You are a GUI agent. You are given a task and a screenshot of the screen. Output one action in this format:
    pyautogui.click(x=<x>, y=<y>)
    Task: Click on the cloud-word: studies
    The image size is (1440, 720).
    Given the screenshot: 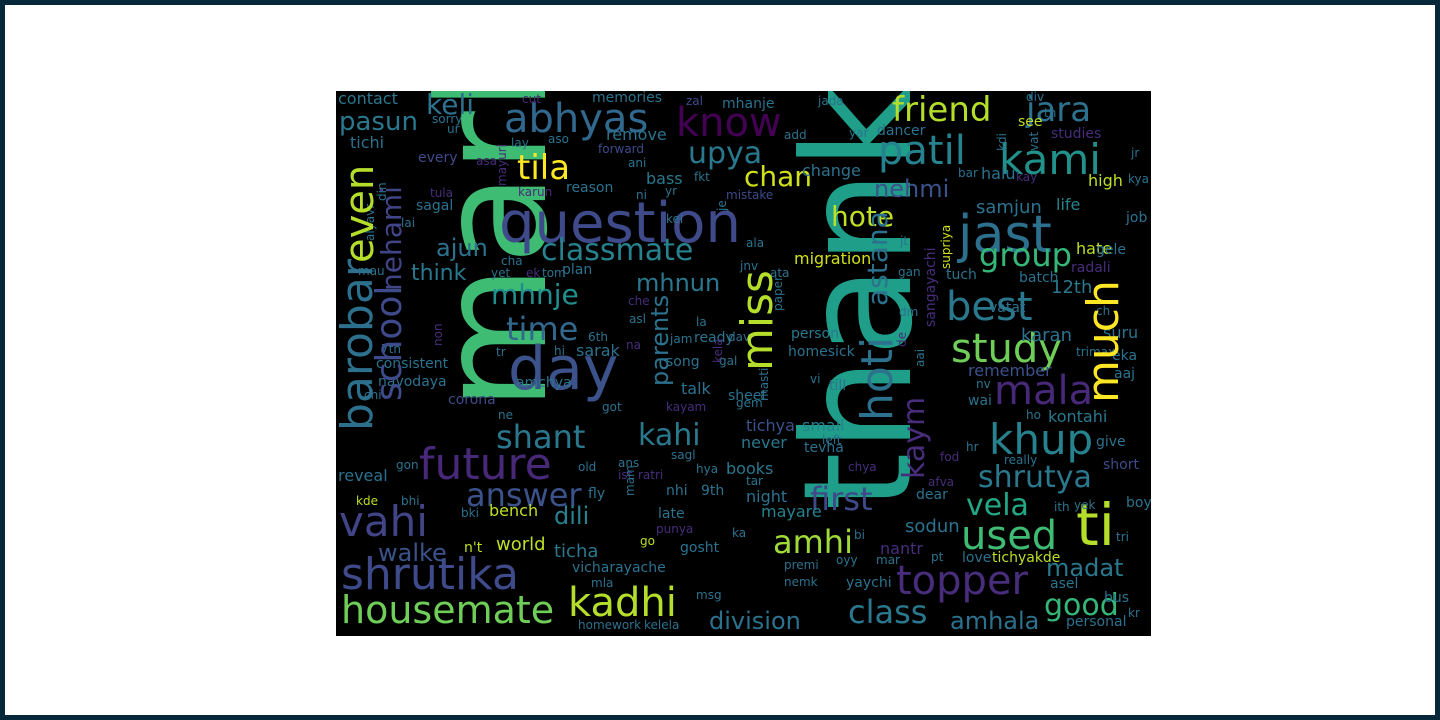 What is the action you would take?
    pyautogui.click(x=1076, y=134)
    